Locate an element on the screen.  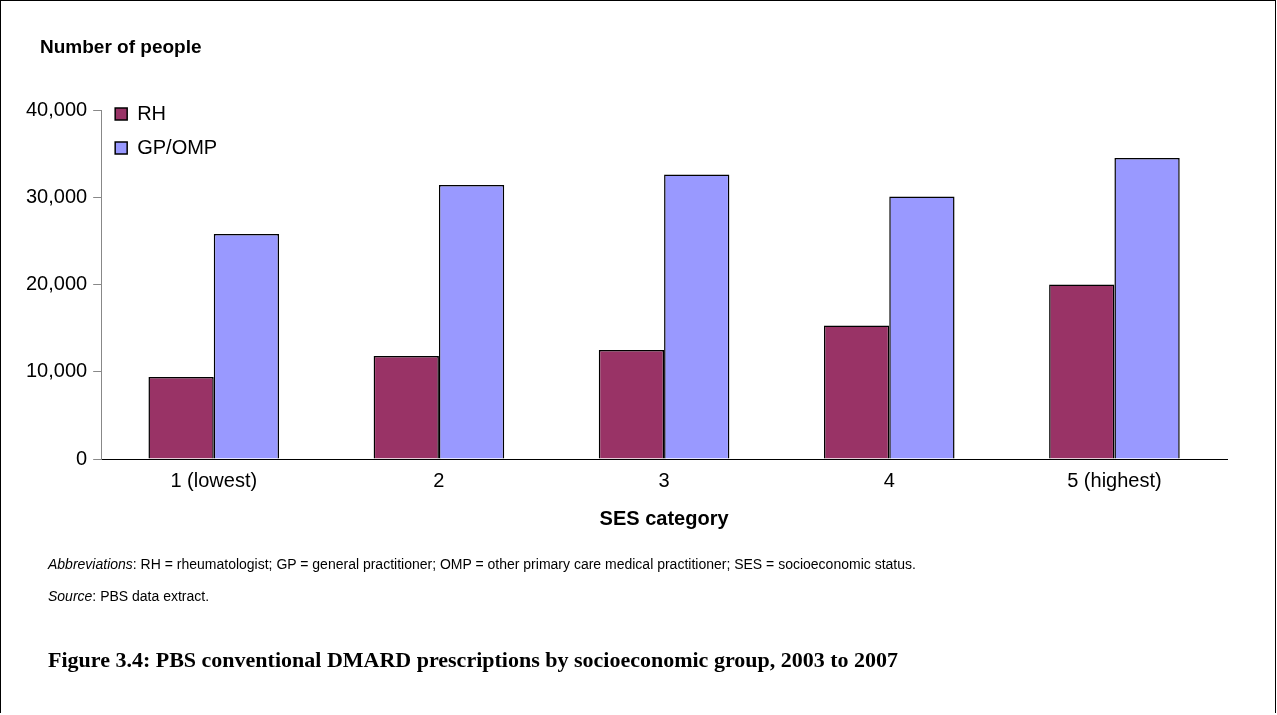
text: Figure 3.4: PBS conventional DMARD prescriptions by socioeconomic group, 2003 to 2007 is located at coordinates (473, 660).